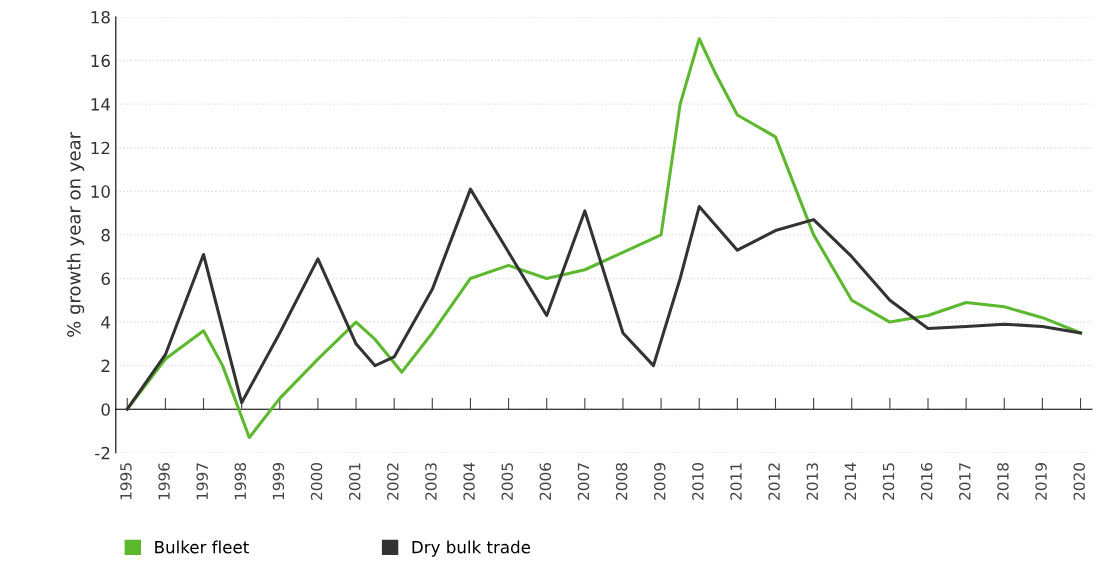 The image size is (1103, 566). I want to click on y-tick-label: 8, so click(105, 235).